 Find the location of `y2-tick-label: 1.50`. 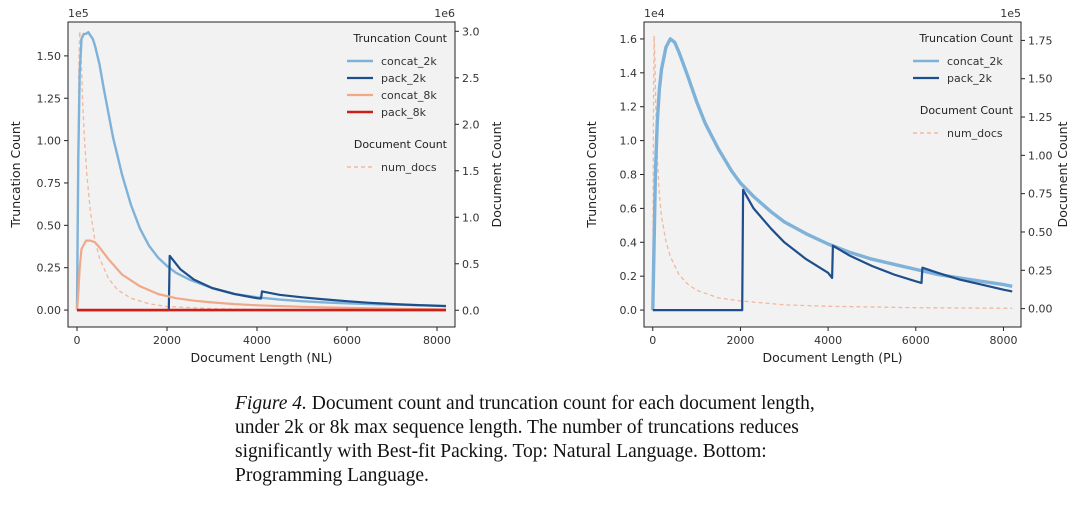

y2-tick-label: 1.50 is located at coordinates (1040, 79).